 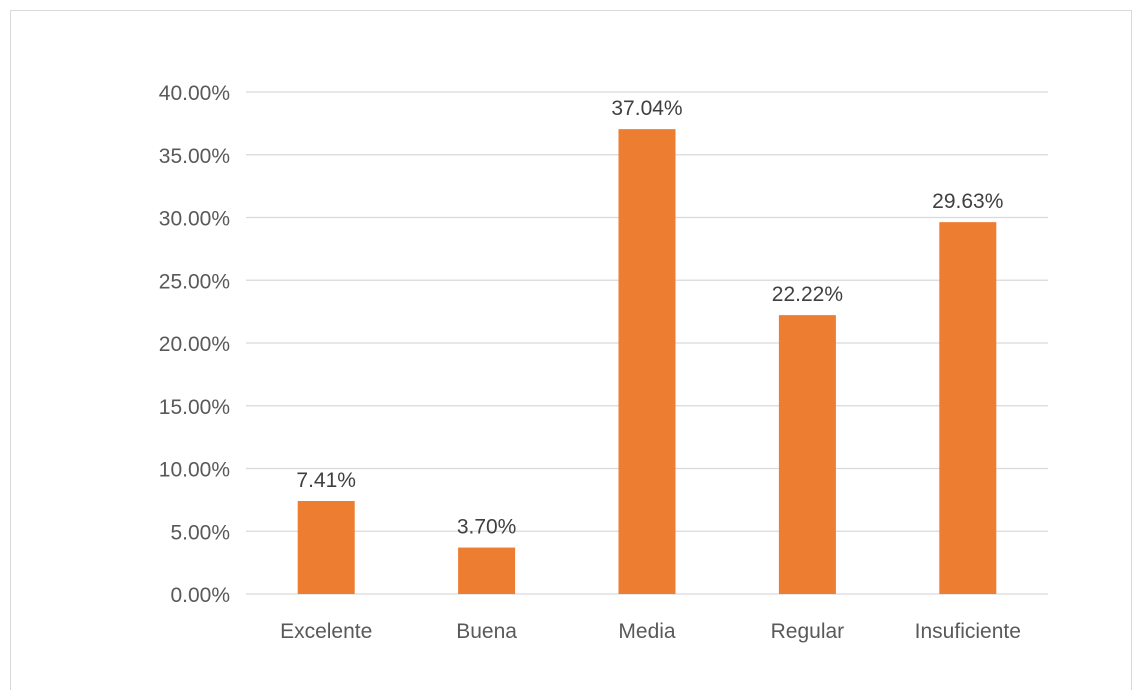 What do you see at coordinates (194, 156) in the screenshot?
I see `y-tick-label: 35.00%` at bounding box center [194, 156].